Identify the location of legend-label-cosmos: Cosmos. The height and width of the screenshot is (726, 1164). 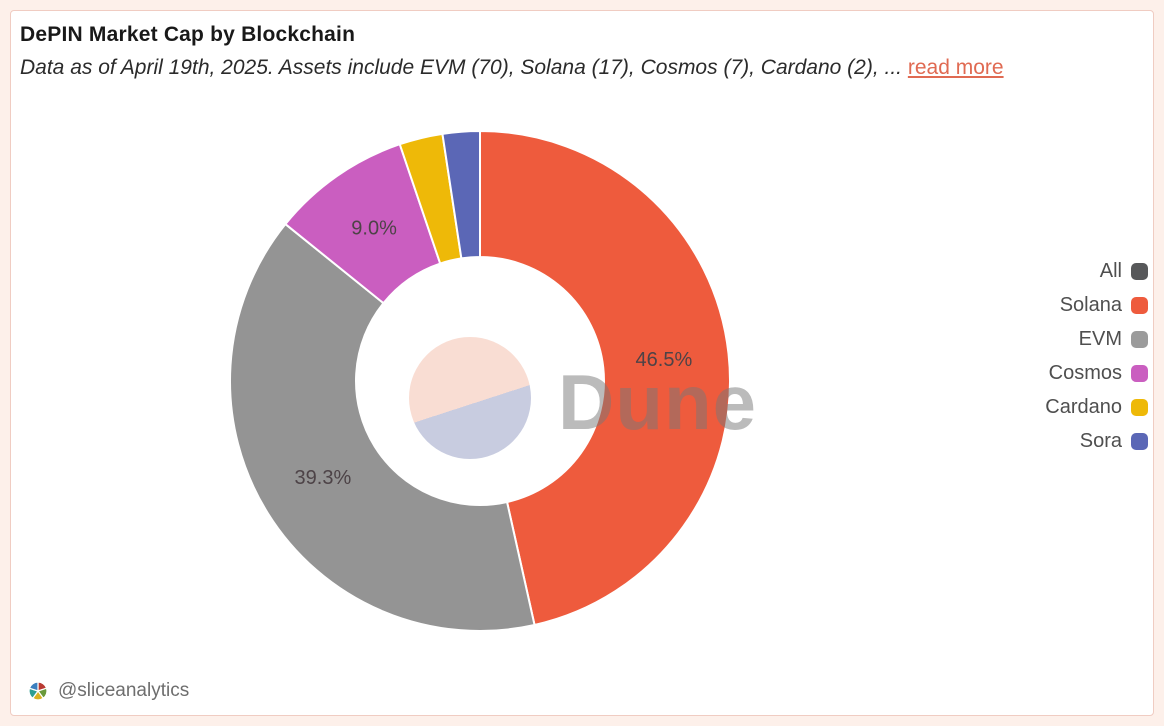
(1085, 372).